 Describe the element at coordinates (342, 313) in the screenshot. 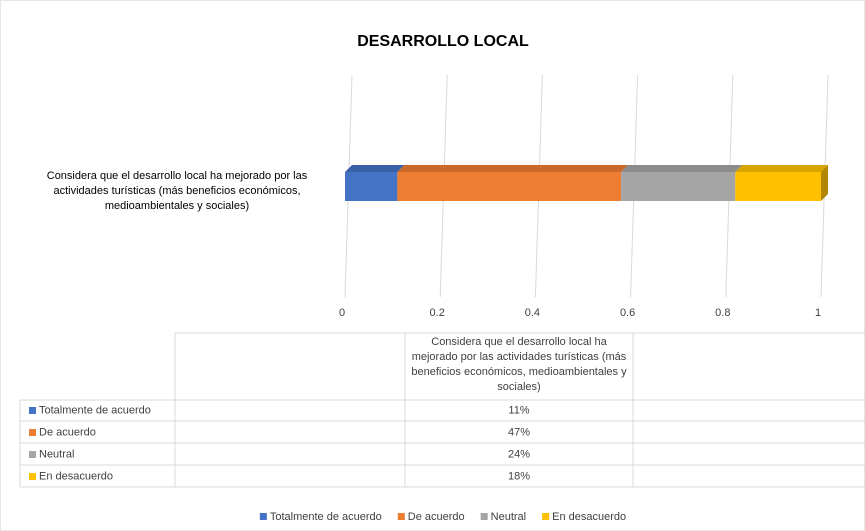

I see `x-tick-label: 0` at that location.